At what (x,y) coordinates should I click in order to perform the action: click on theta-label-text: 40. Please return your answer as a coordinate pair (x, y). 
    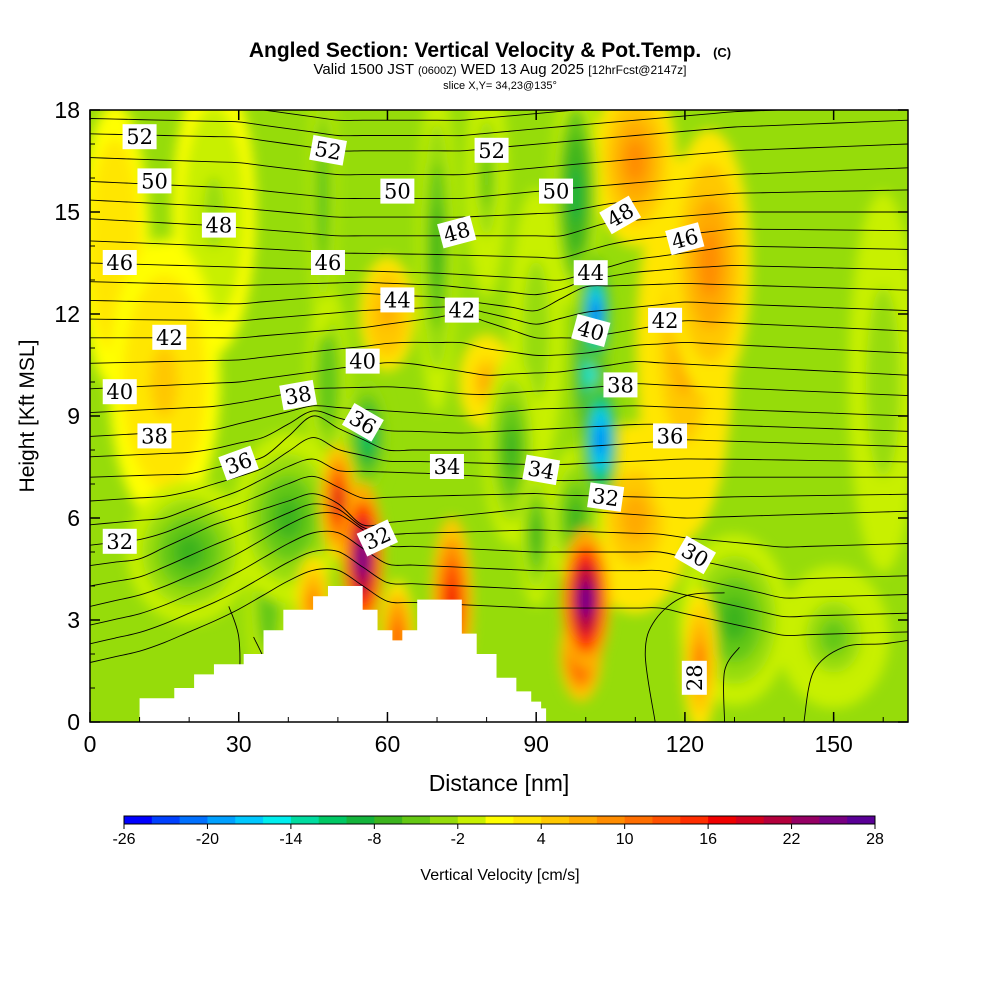
    Looking at the image, I should click on (119, 392).